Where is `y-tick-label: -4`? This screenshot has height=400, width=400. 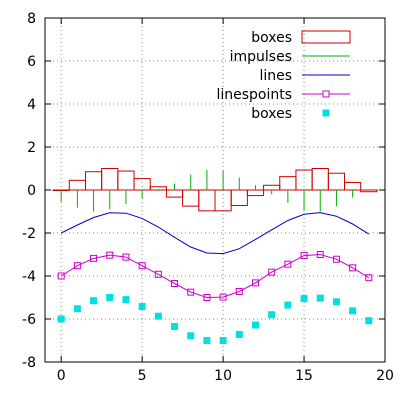
y-tick-label: -4 is located at coordinates (29, 277).